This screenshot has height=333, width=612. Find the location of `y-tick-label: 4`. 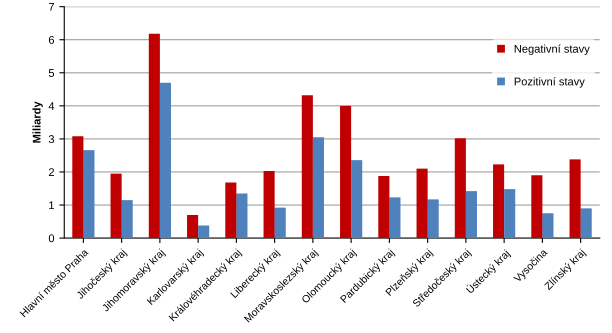

y-tick-label: 4 is located at coordinates (51, 106).